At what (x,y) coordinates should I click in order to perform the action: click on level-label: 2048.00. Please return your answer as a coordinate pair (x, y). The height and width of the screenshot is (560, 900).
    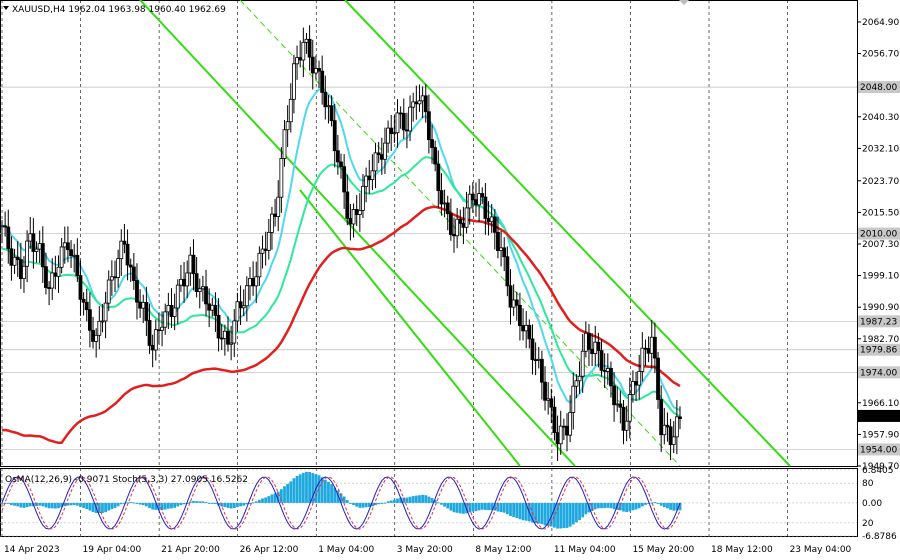
    Looking at the image, I should click on (878, 88).